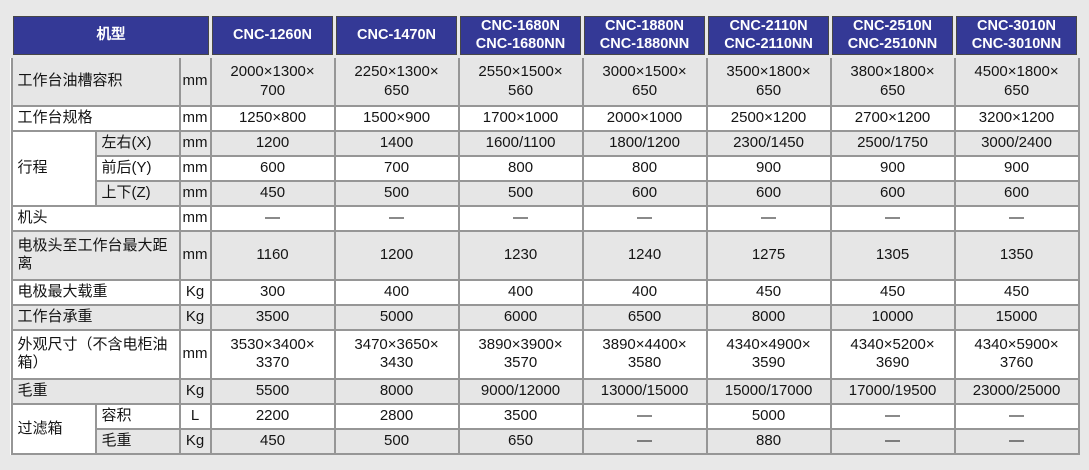 The image size is (1089, 470). I want to click on spec-cell: 9000/12000, so click(520, 391).